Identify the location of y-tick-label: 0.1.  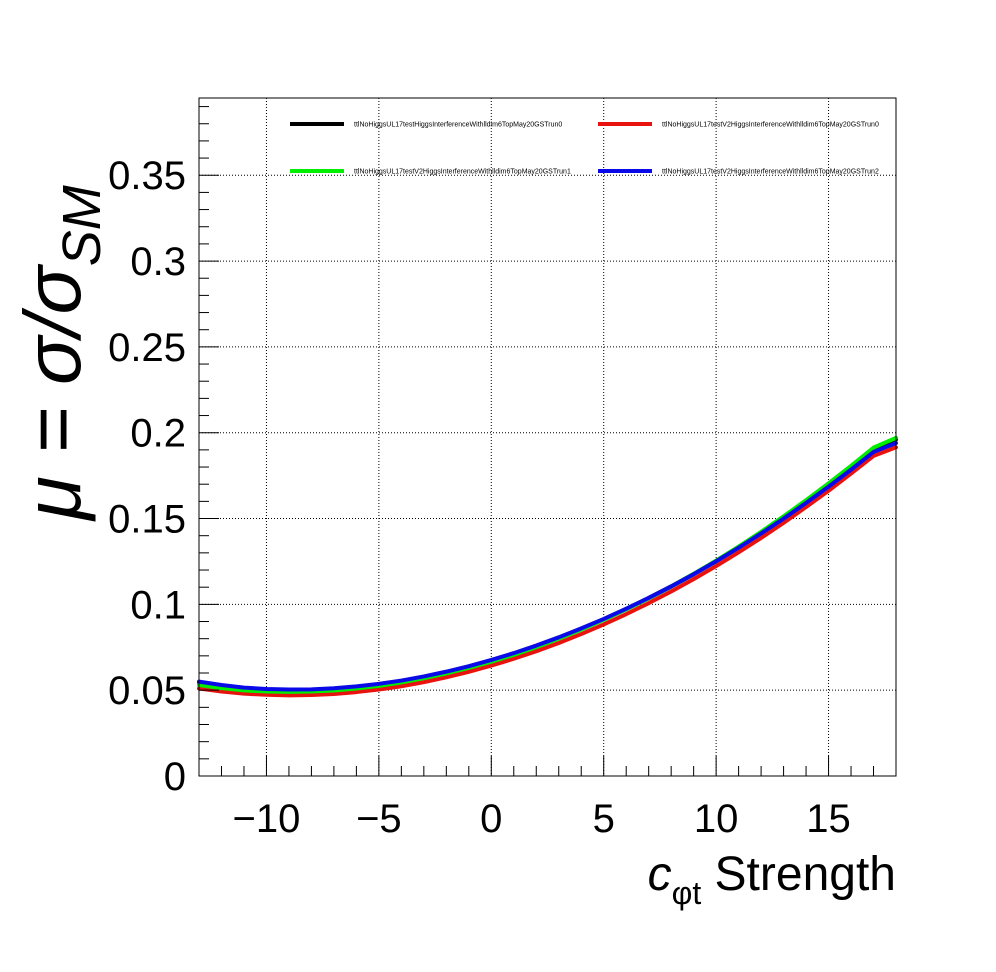
(158, 605).